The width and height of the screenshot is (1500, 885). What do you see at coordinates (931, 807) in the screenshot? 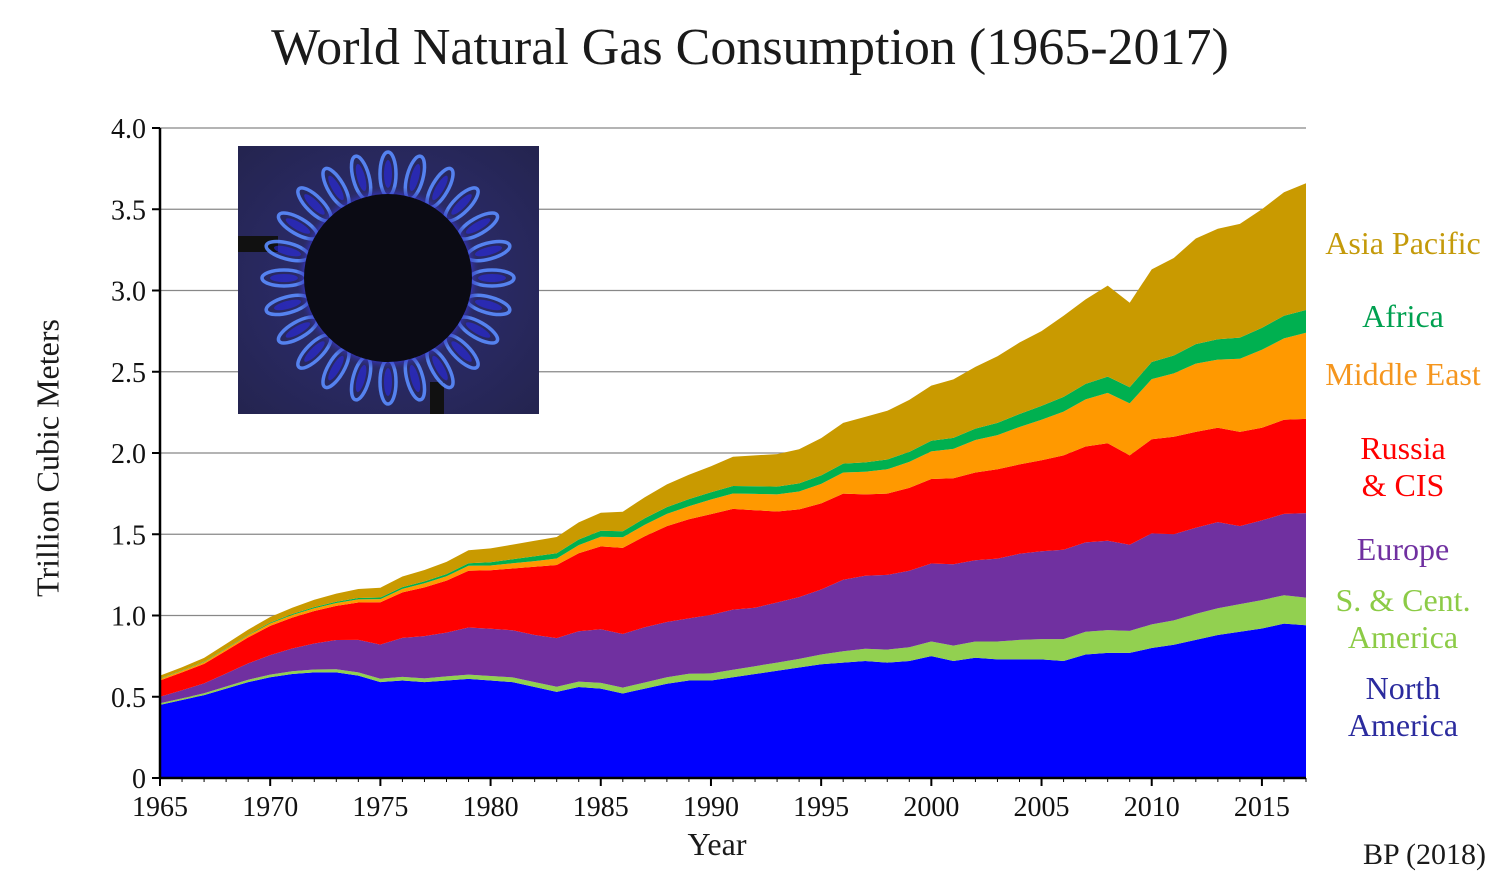
I see `x-tick-label: 2000` at bounding box center [931, 807].